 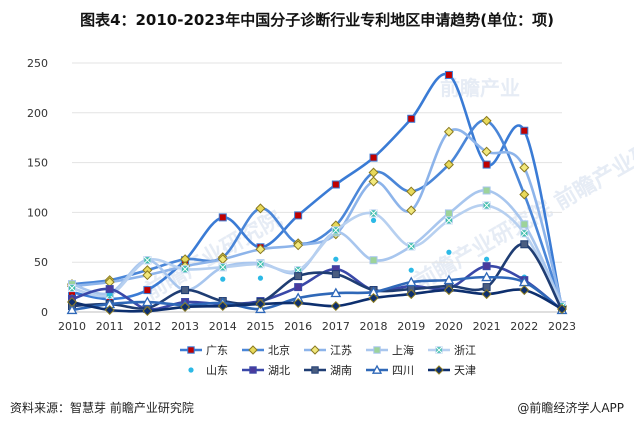 I want to click on series-天津, so click(x=317, y=301).